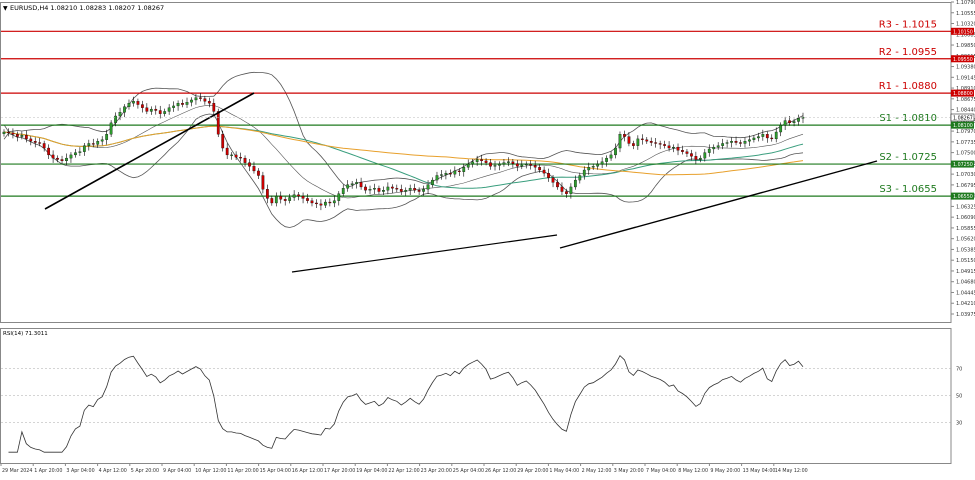  I want to click on trendline-may-uptrend, so click(718, 204).